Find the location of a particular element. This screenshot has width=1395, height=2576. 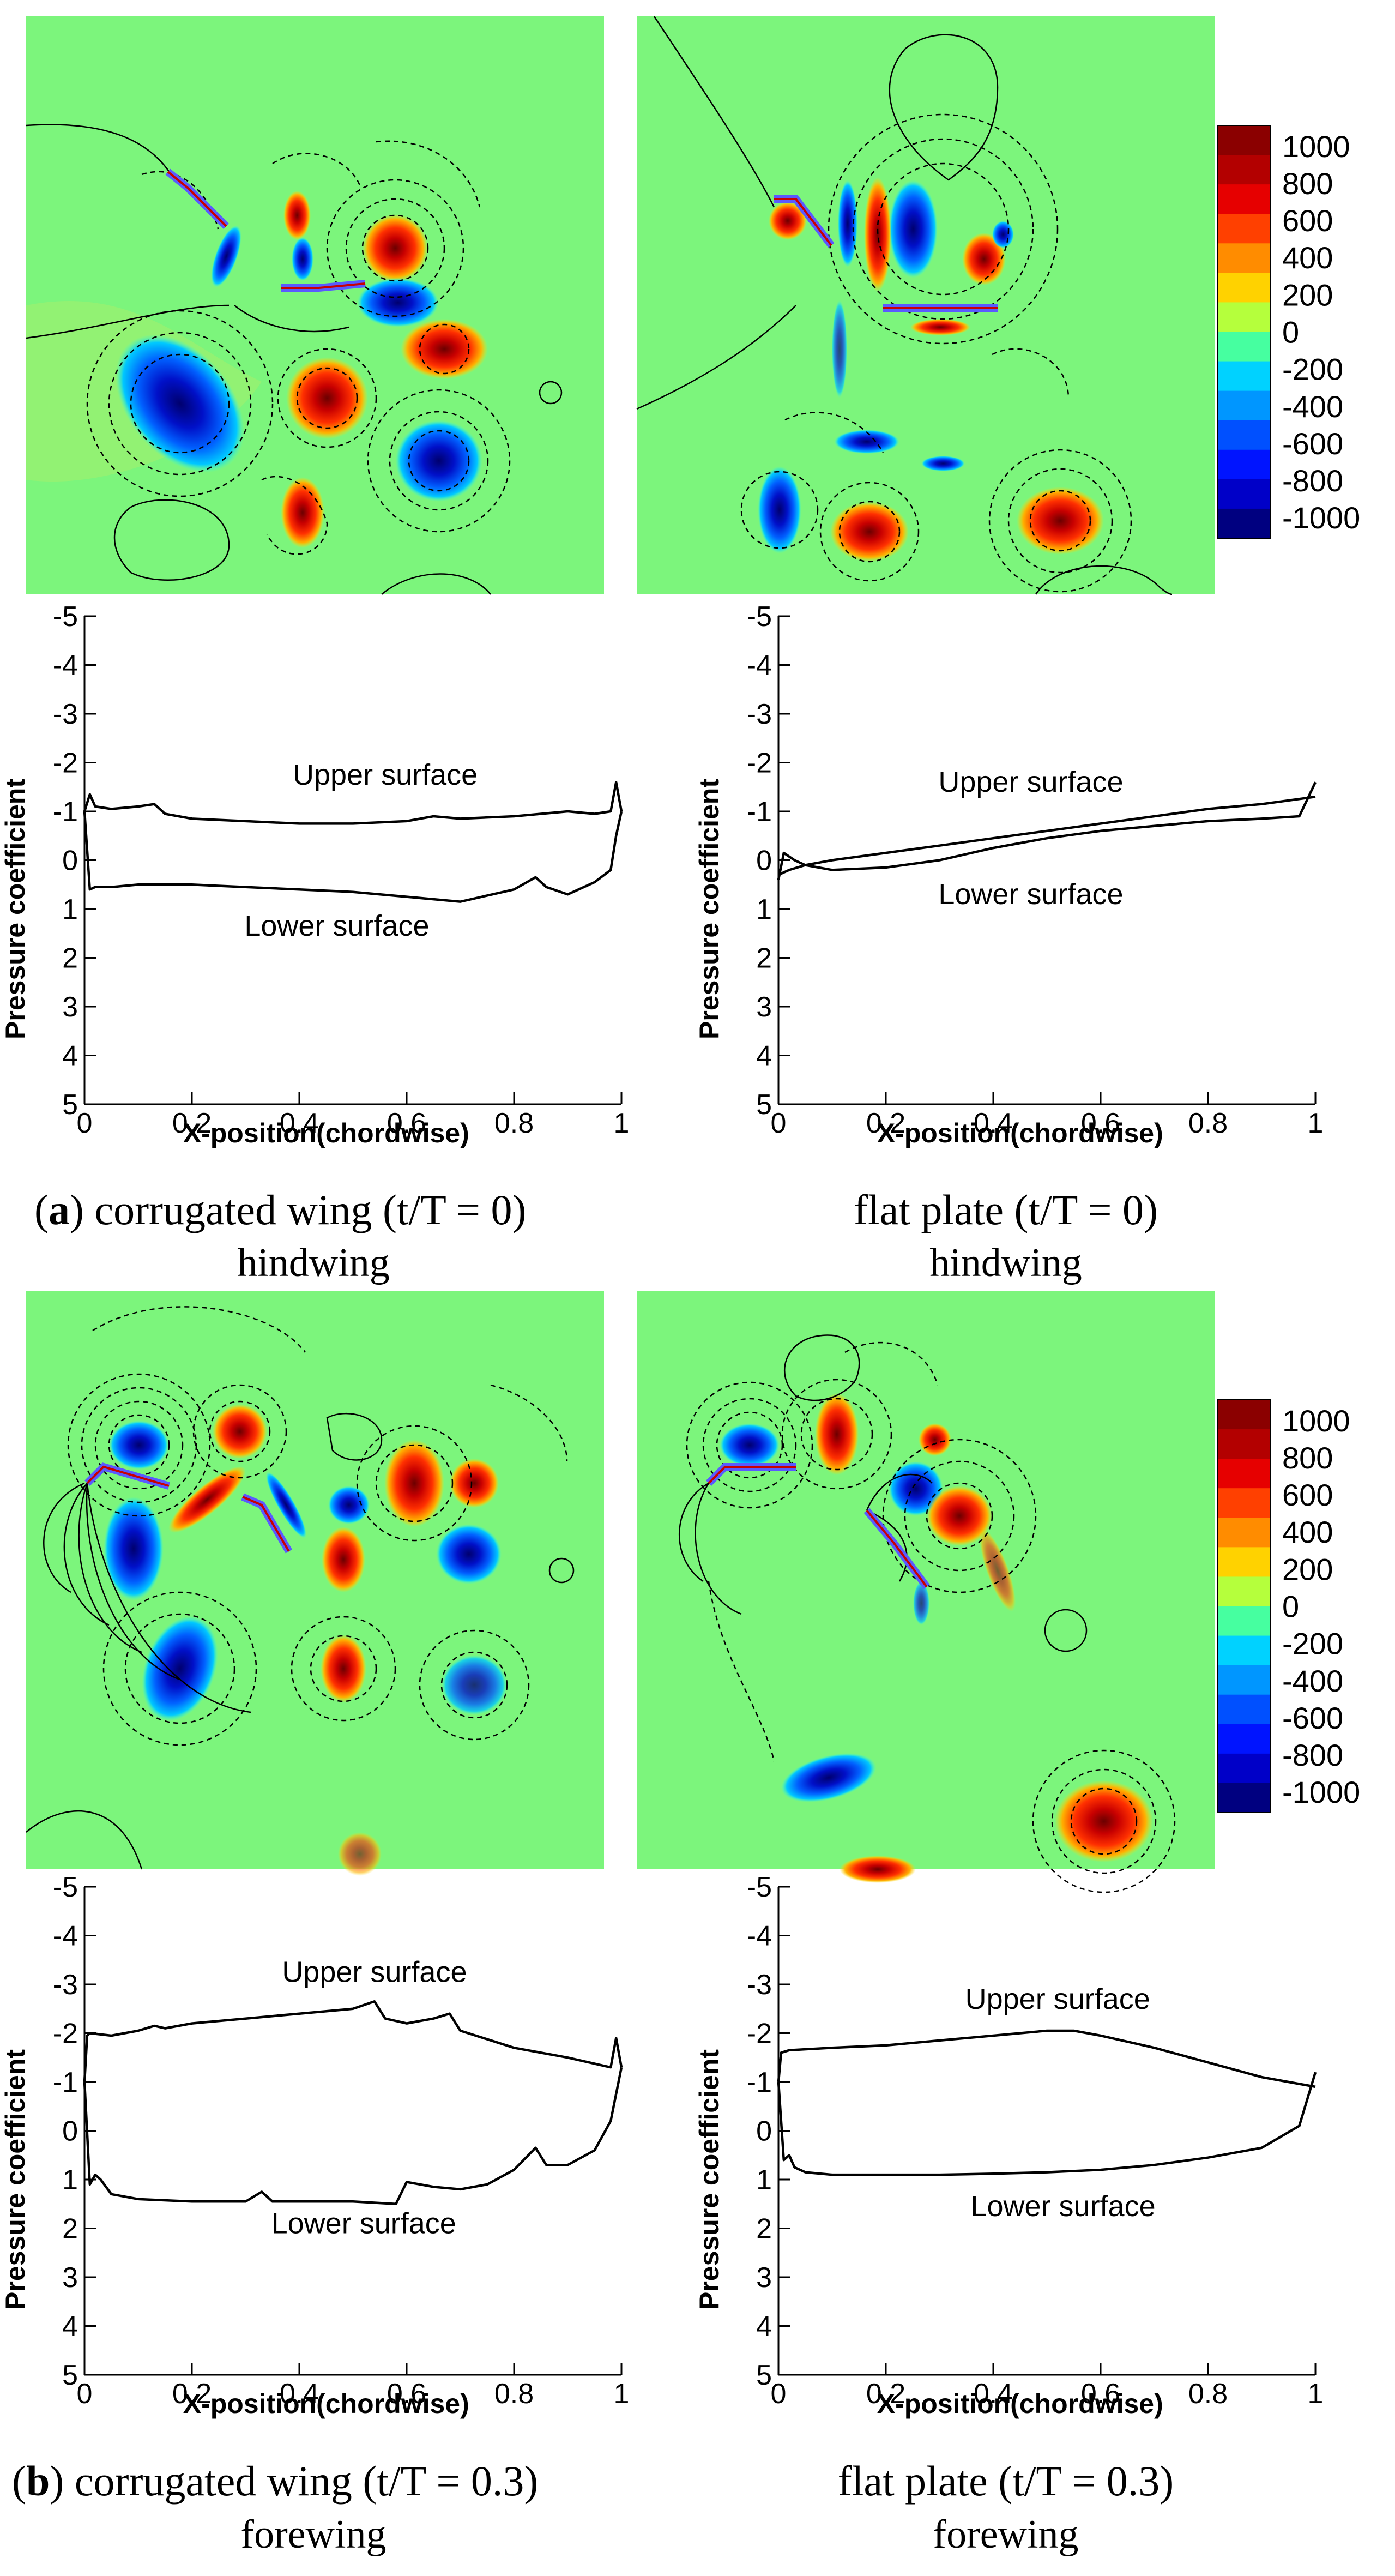

caption-b-right-sub: forewing is located at coordinates (1006, 2534).